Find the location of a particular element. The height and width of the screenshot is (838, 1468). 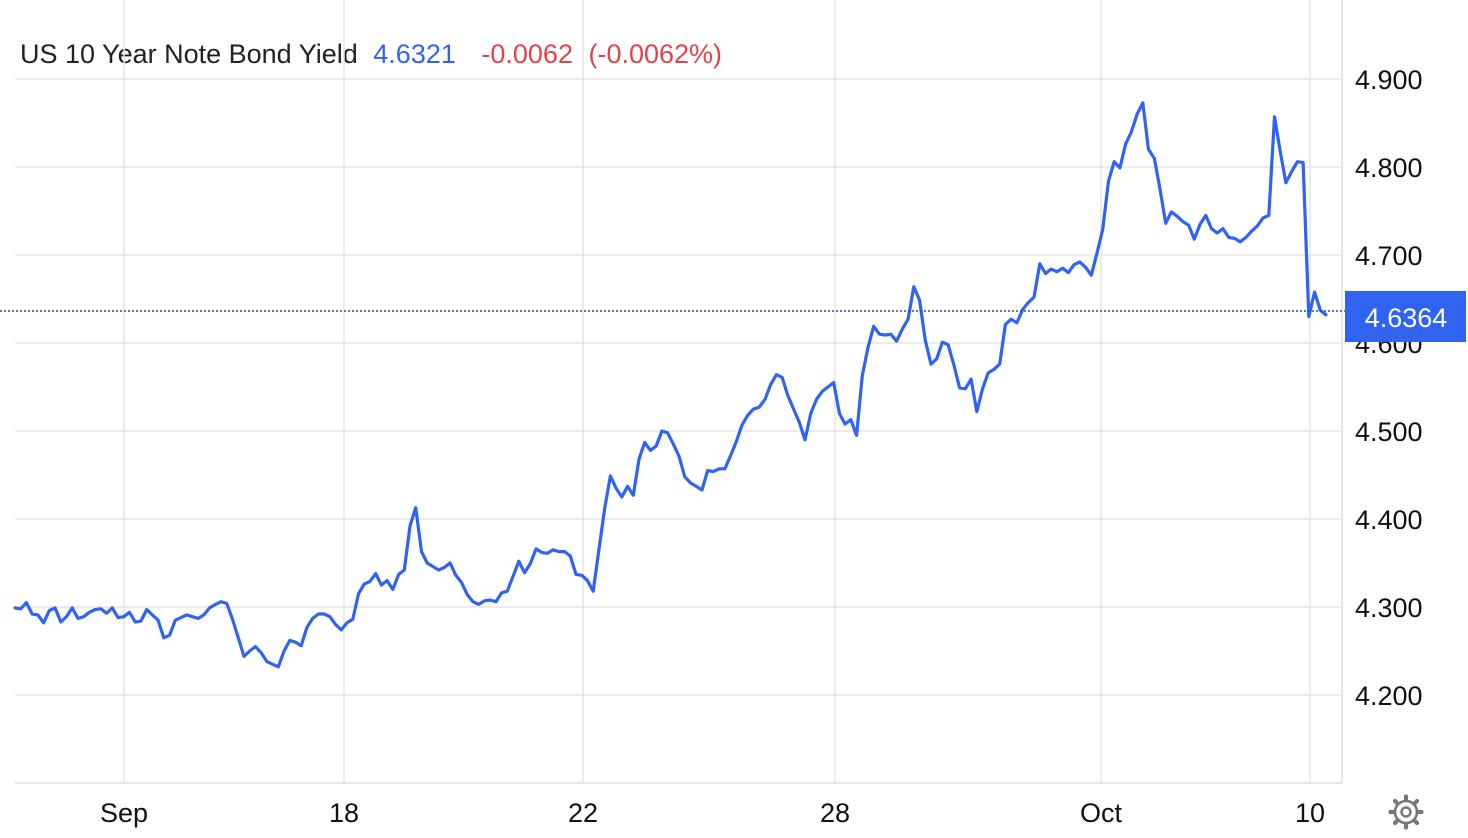

y-tick-label: 4.200 is located at coordinates (1389, 696).